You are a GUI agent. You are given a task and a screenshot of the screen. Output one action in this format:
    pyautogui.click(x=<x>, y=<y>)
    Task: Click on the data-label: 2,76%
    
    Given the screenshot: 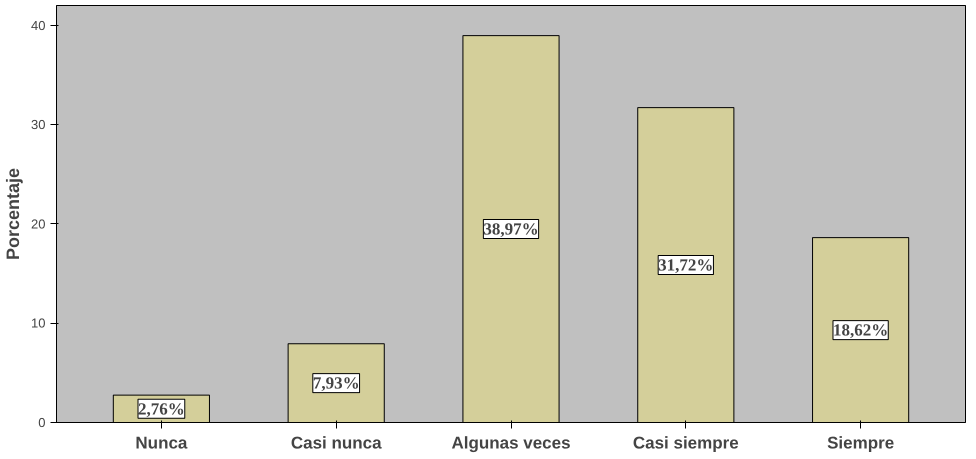 What is the action you would take?
    pyautogui.click(x=161, y=408)
    